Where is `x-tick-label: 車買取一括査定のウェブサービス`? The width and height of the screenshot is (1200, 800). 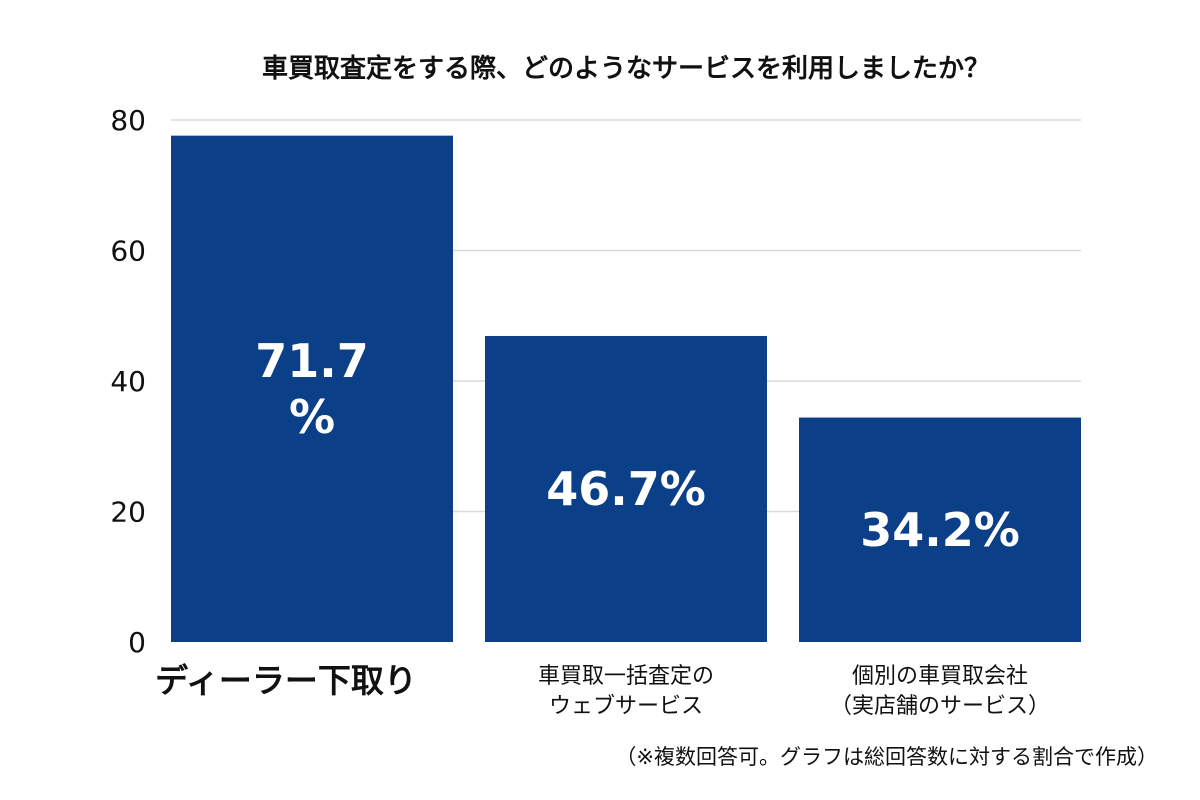 x-tick-label: 車買取一括査定のウェブサービス is located at coordinates (626, 691).